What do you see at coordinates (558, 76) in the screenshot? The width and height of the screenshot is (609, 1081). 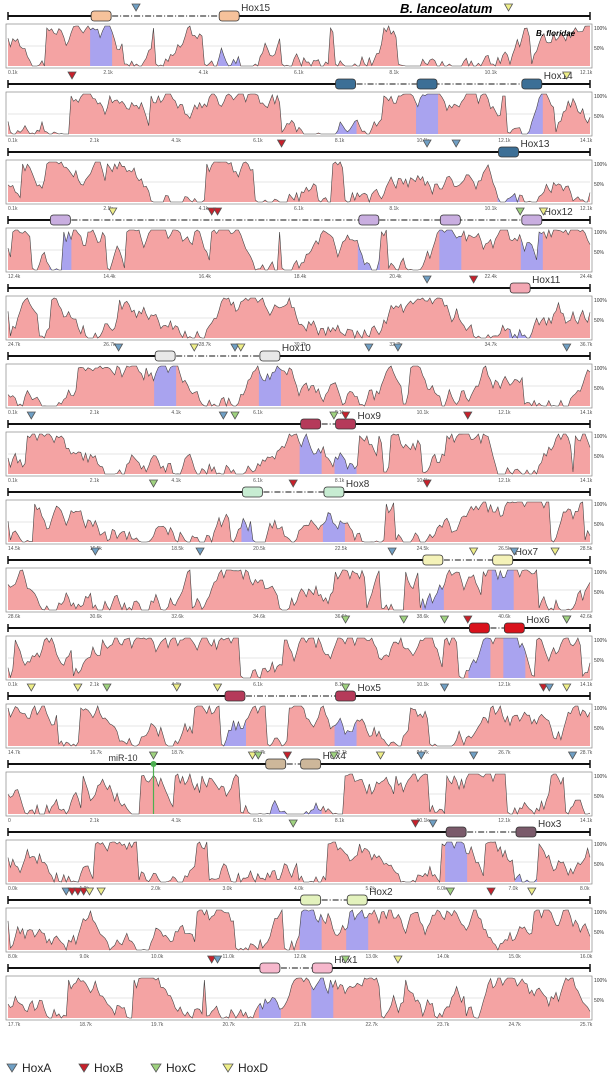 I see `gene-label: Hox14` at bounding box center [558, 76].